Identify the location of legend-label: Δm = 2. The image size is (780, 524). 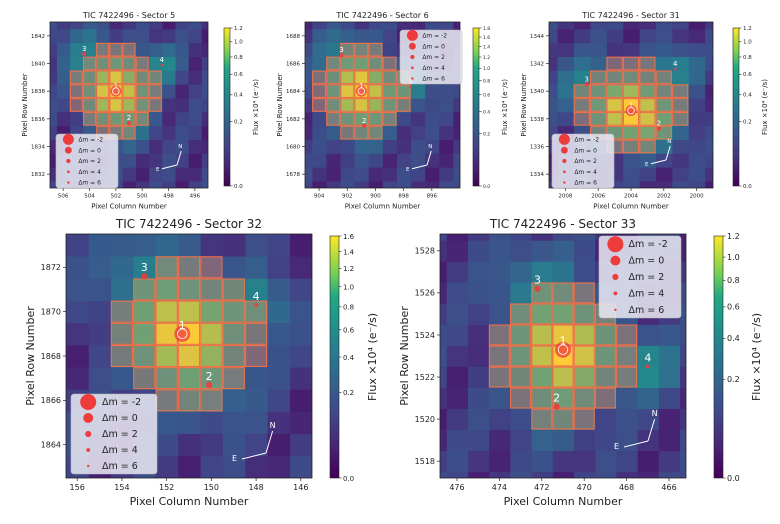
(647, 277).